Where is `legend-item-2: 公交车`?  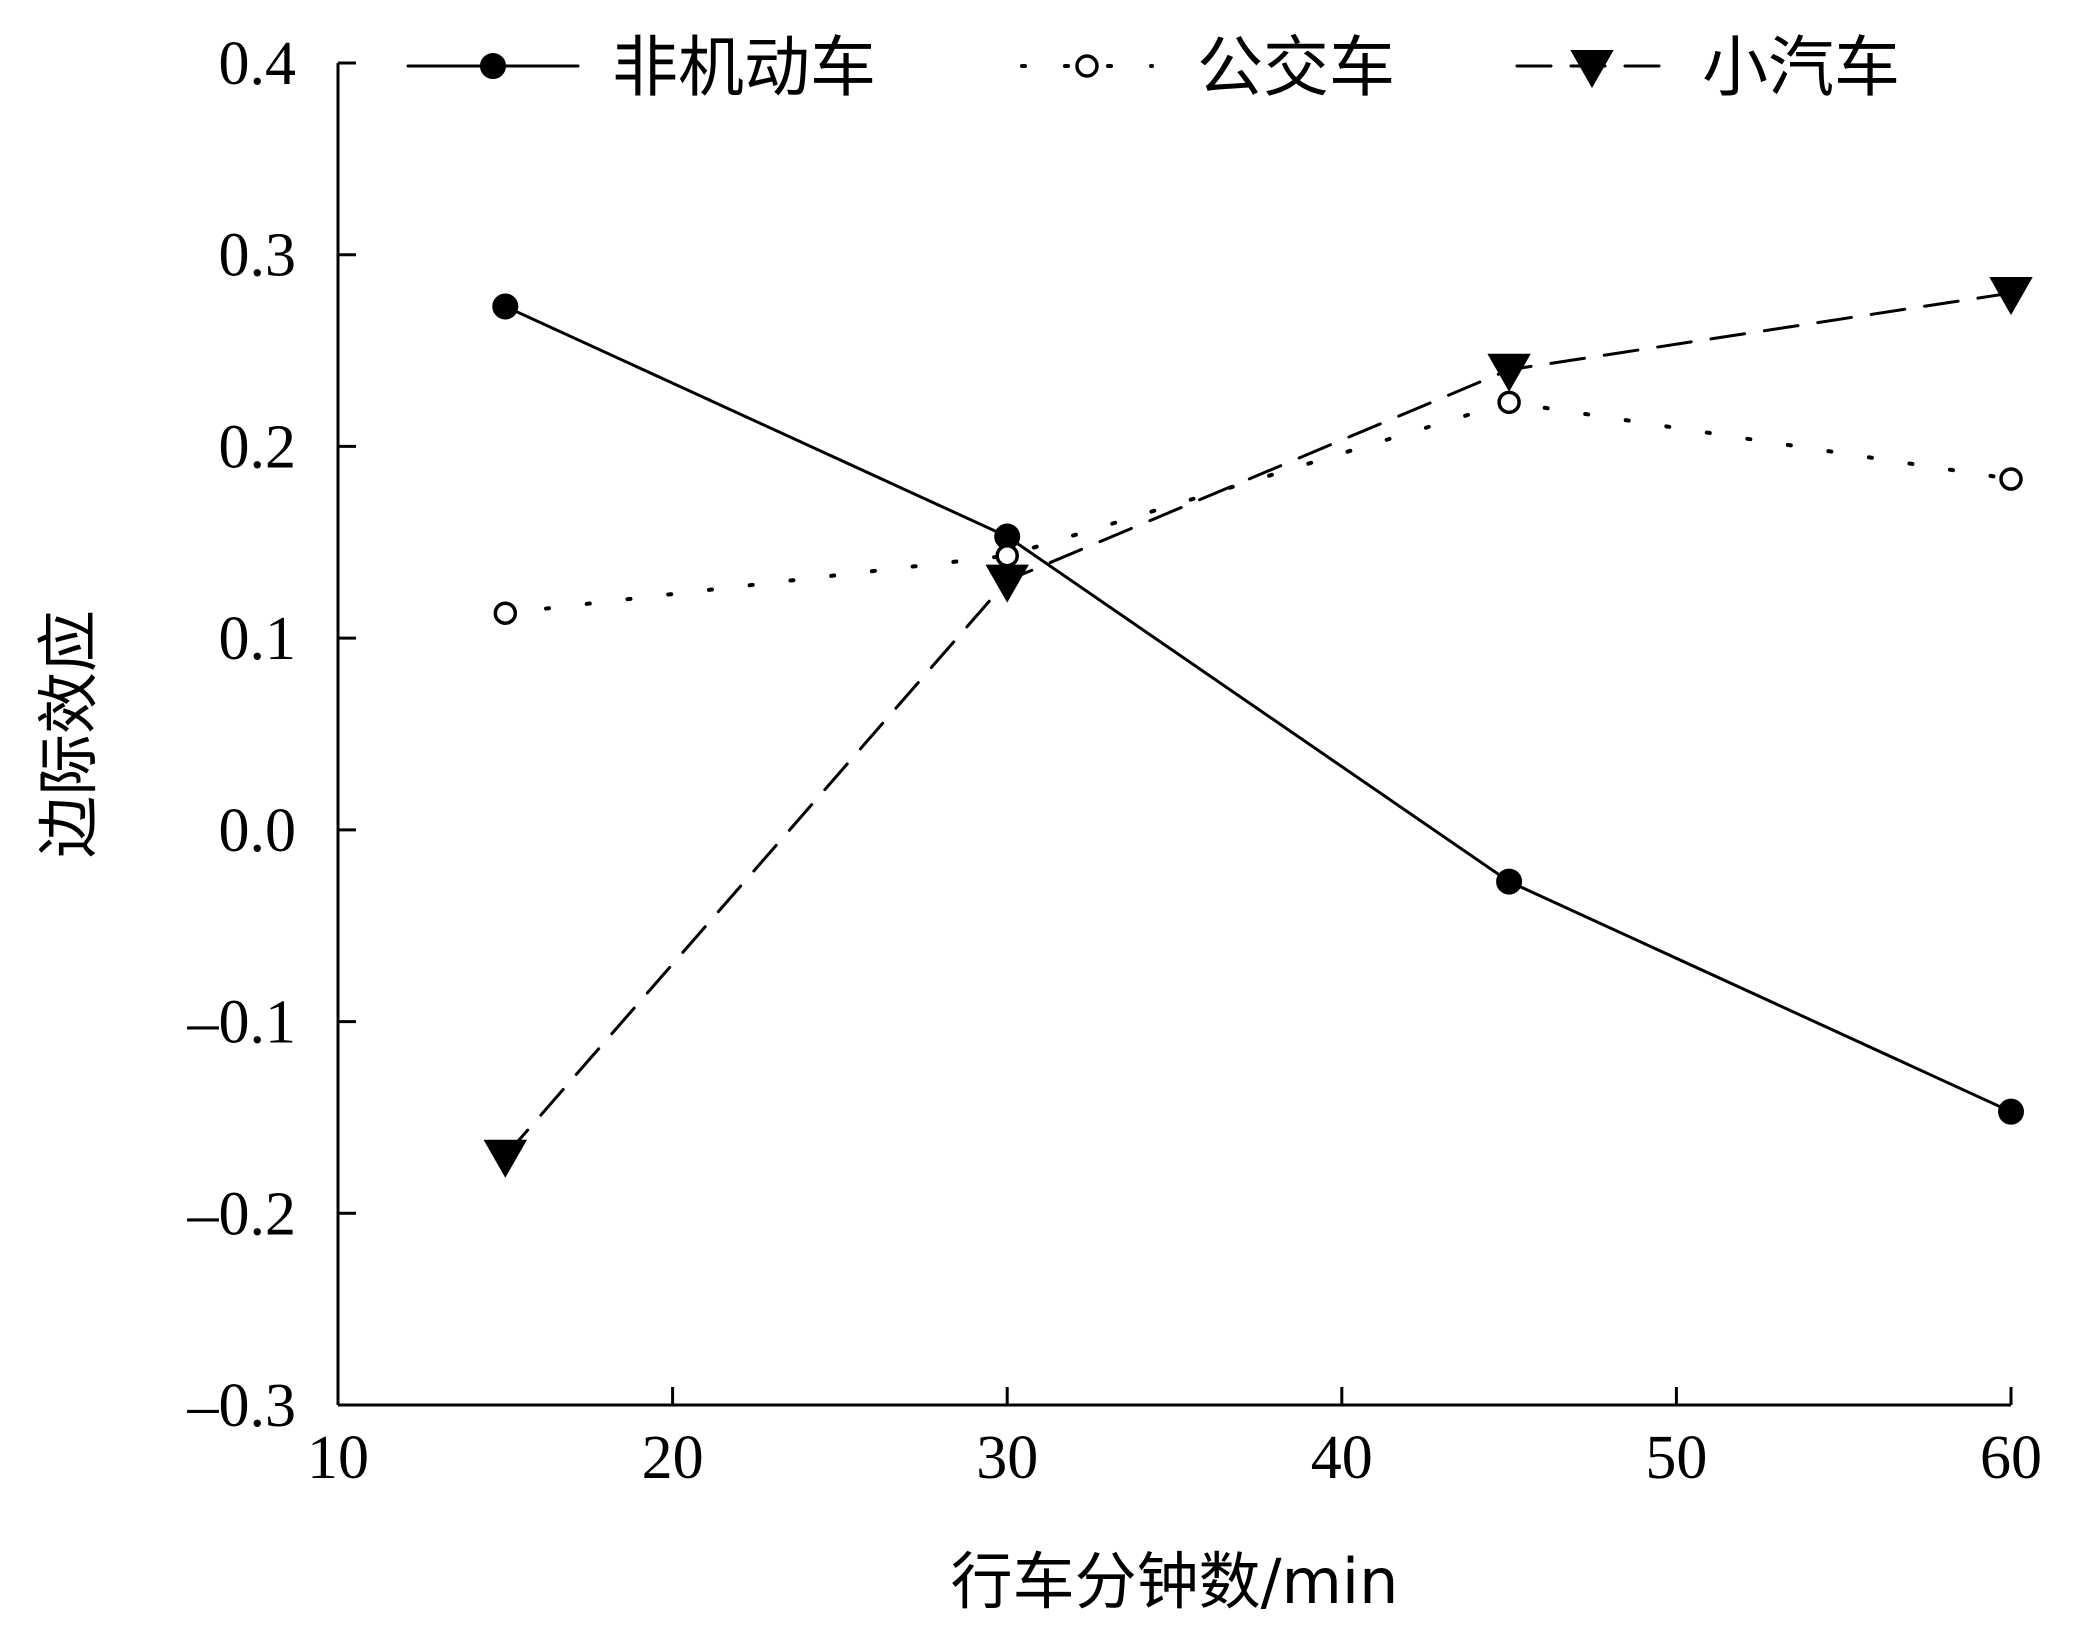
legend-item-2: 公交车 is located at coordinates (1207, 67).